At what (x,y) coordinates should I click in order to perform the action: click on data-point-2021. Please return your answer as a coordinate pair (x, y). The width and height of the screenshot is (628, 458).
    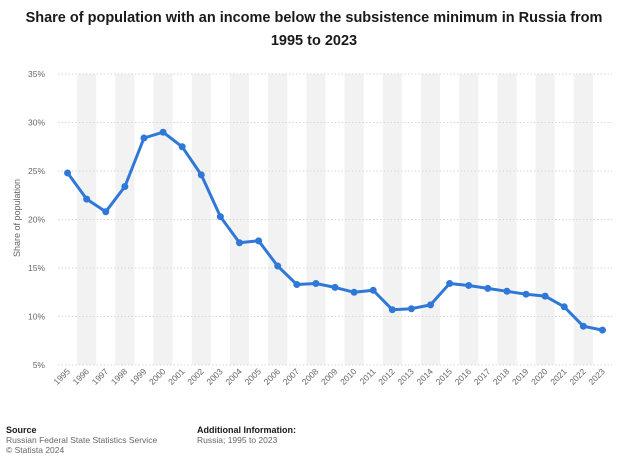
    Looking at the image, I should click on (564, 307).